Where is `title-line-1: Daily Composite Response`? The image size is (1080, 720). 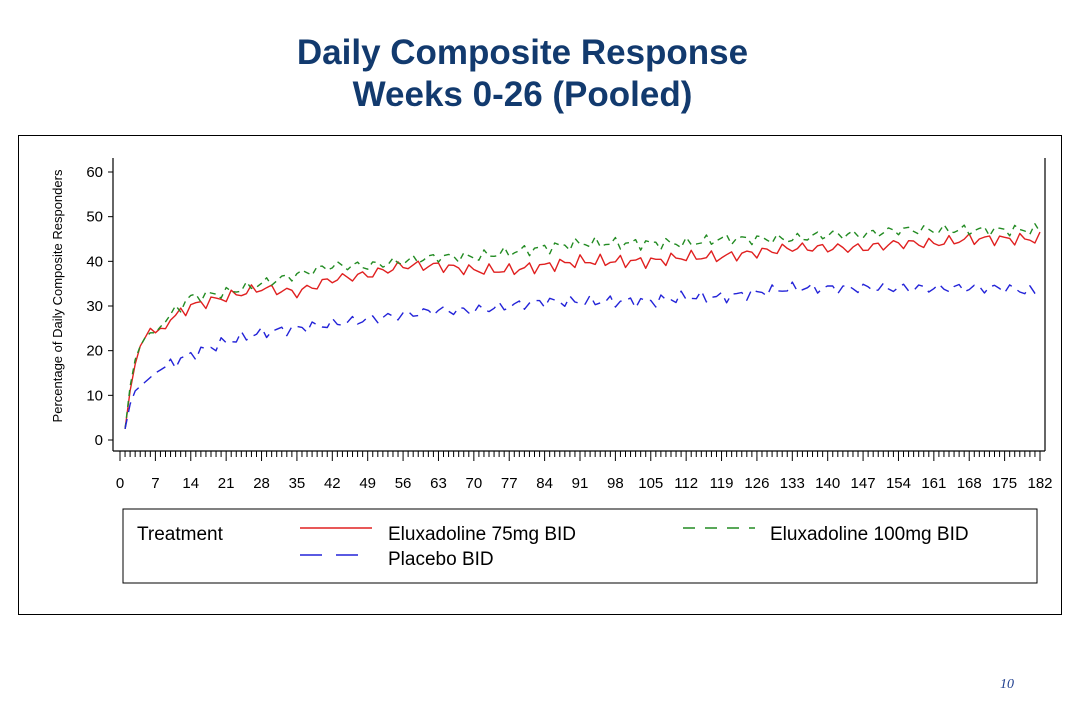 title-line-1: Daily Composite Response is located at coordinates (522, 52).